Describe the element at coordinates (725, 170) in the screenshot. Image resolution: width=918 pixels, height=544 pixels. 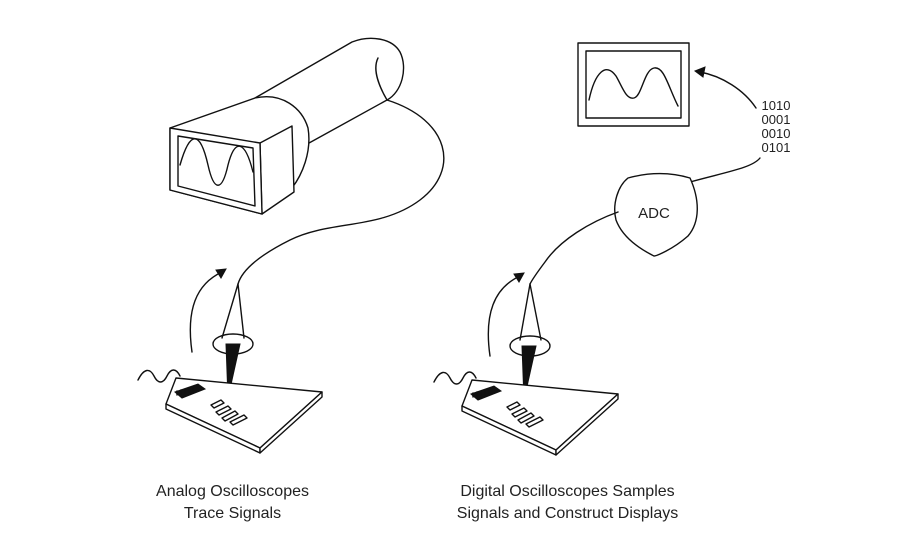
I see `adc-output-cable` at that location.